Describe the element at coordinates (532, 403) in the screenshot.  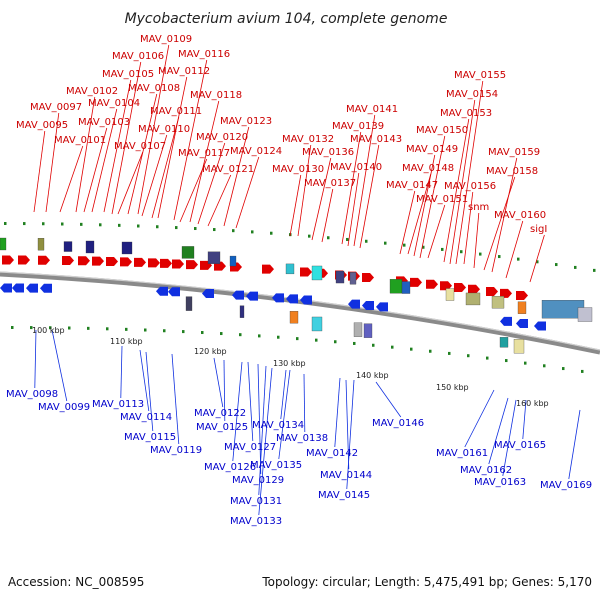
I see `kbp-label: 160 kbp` at that location.